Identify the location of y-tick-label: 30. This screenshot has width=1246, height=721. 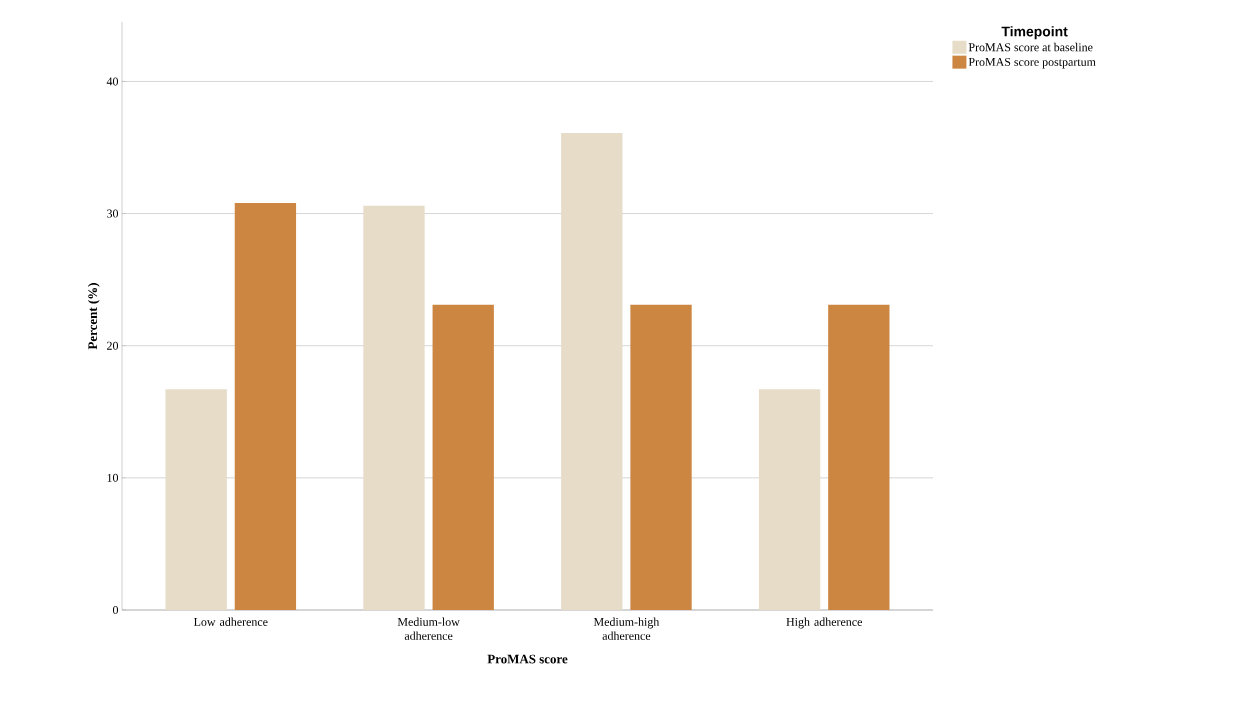
(113, 213).